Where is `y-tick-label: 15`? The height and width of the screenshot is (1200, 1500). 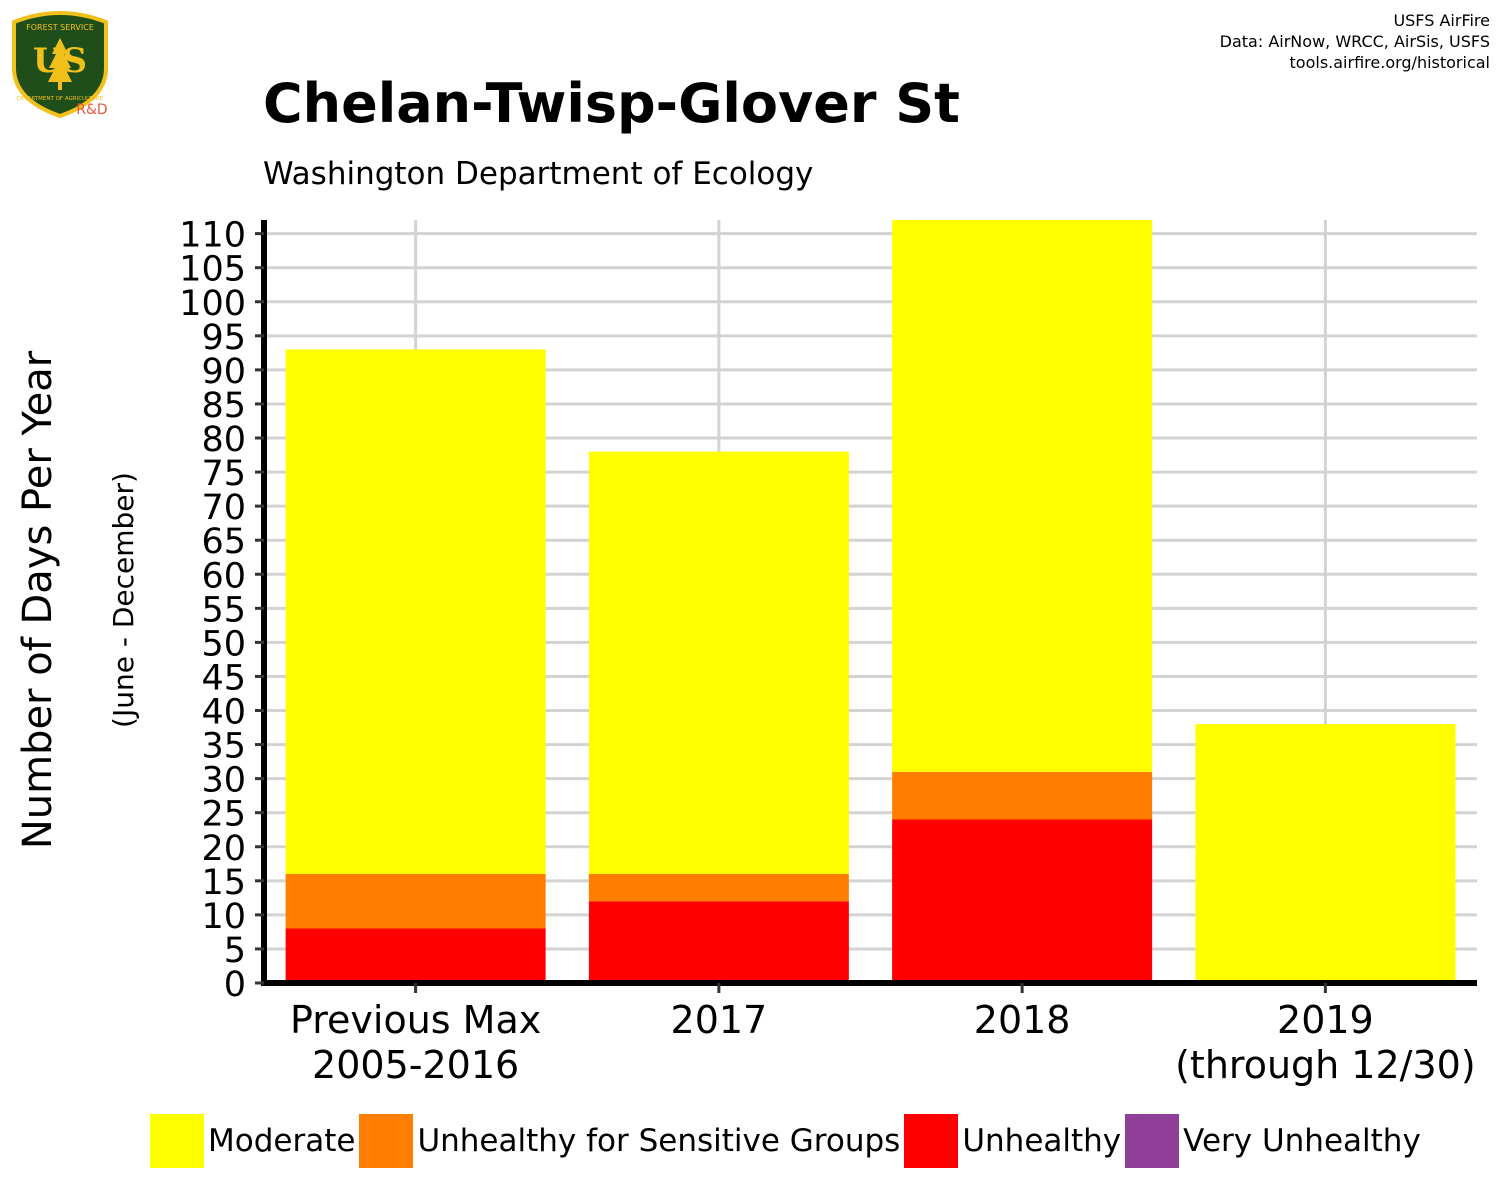
y-tick-label: 15 is located at coordinates (223, 883).